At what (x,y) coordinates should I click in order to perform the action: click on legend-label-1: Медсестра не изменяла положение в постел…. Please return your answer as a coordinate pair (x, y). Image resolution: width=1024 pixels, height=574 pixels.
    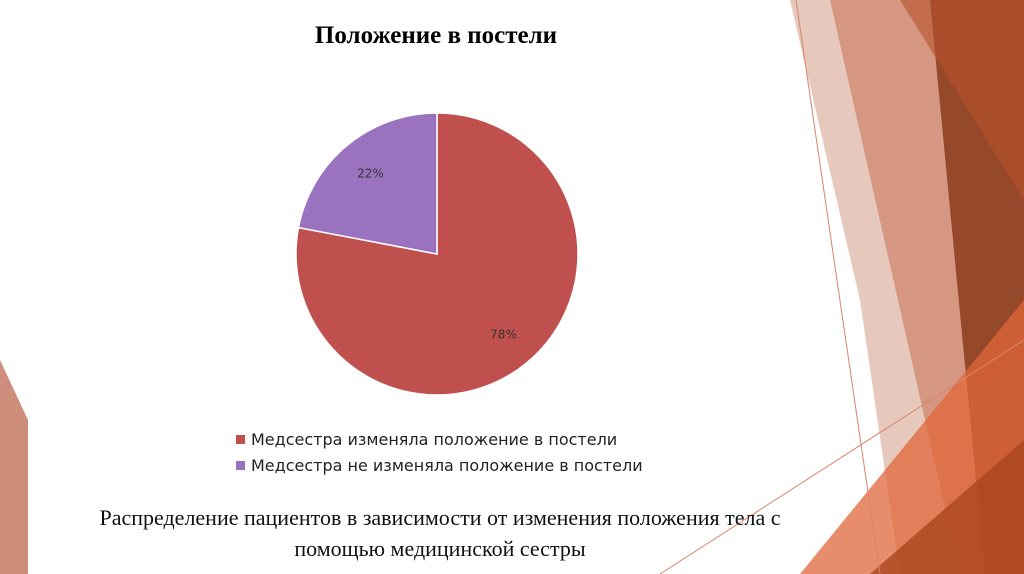
    Looking at the image, I should click on (447, 465).